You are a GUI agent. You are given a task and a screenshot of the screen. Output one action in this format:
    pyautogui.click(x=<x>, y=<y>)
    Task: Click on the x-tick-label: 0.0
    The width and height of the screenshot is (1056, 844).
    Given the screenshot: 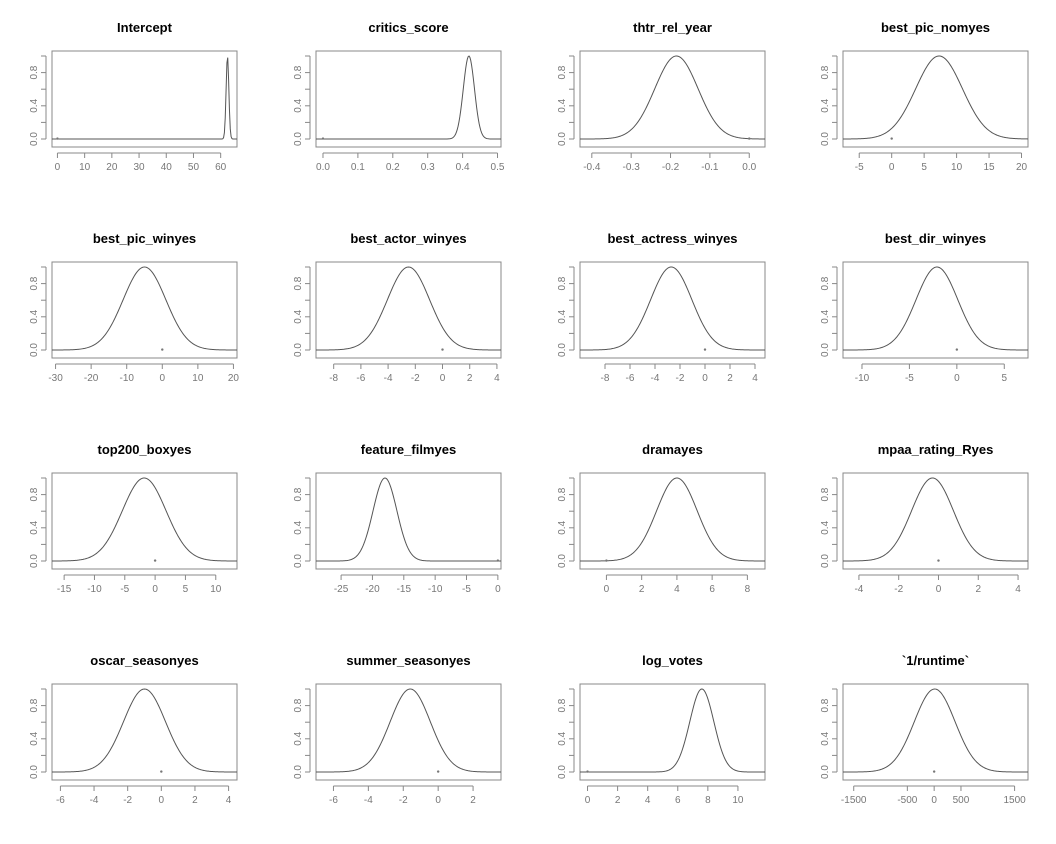 What is the action you would take?
    pyautogui.click(x=749, y=167)
    